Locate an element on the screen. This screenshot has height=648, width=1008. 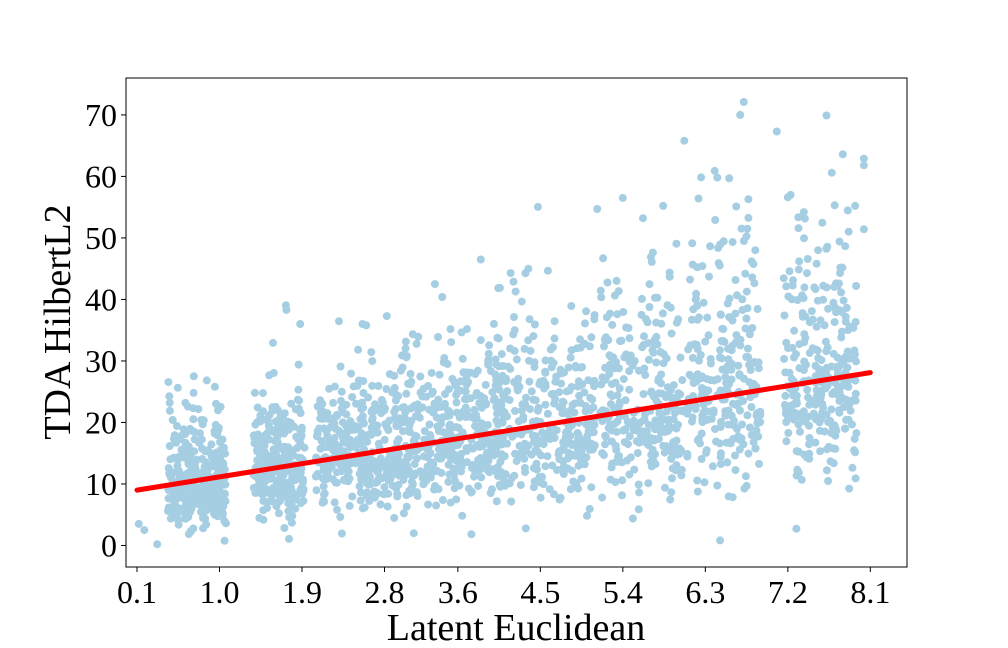
y-tick-label: 30 is located at coordinates (101, 361).